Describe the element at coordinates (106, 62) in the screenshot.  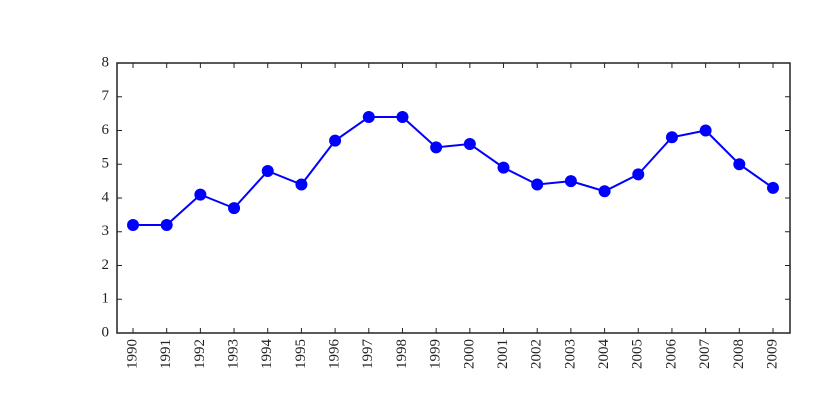
I see `y-tick-label: 8` at that location.